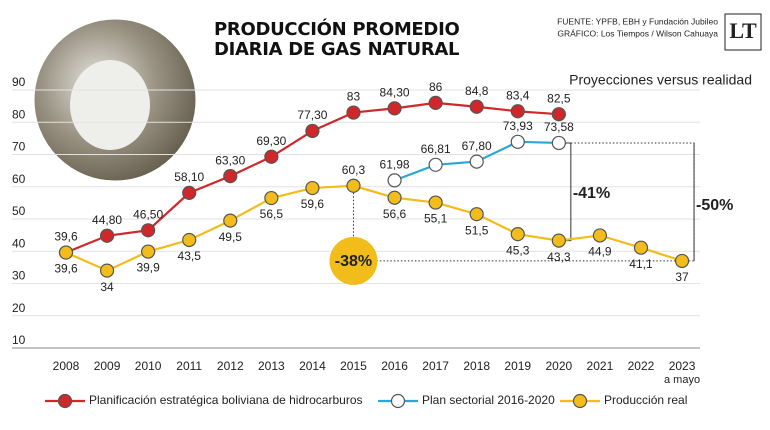 The height and width of the screenshot is (430, 770). What do you see at coordinates (354, 97) in the screenshot?
I see `data-label: 83` at bounding box center [354, 97].